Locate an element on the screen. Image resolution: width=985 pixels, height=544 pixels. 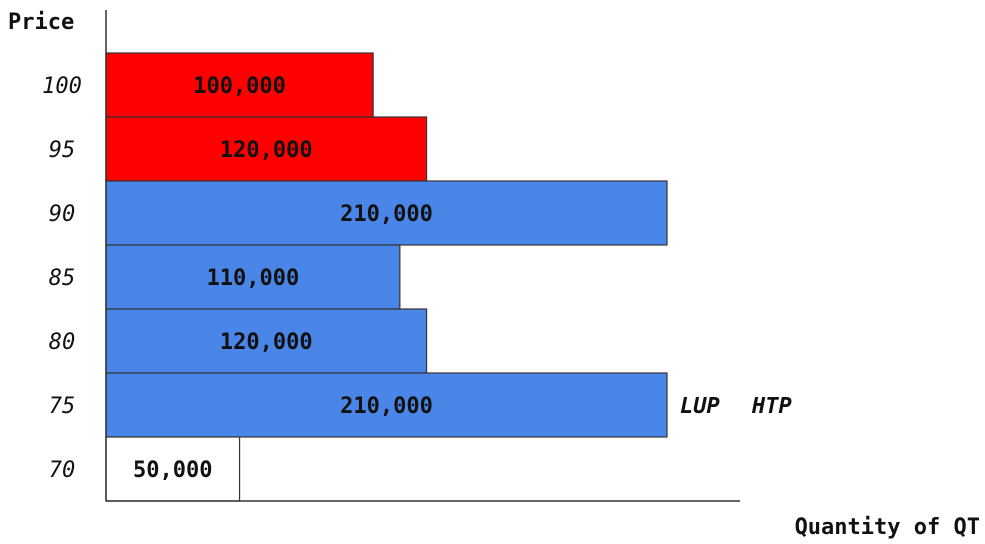
y-axis-title: Price is located at coordinates (41, 22).